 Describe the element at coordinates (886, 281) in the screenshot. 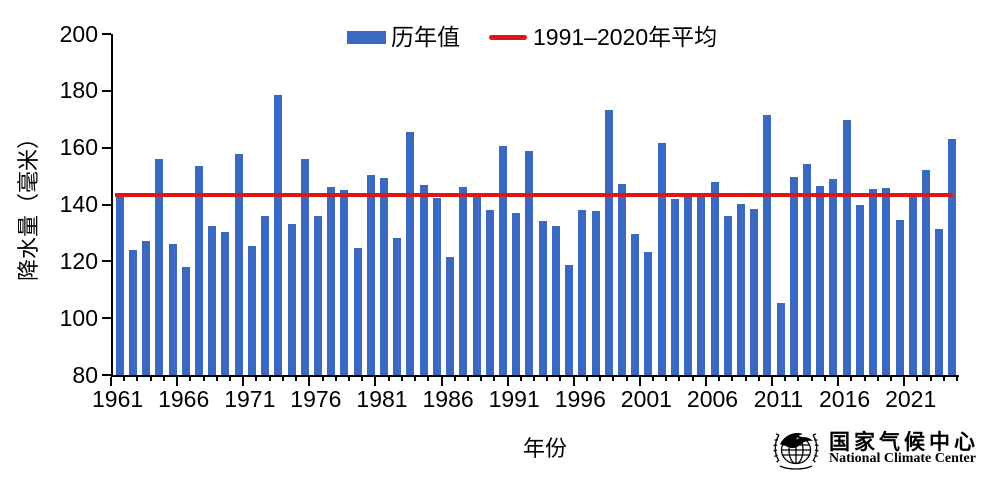

I see `bar-2019` at that location.